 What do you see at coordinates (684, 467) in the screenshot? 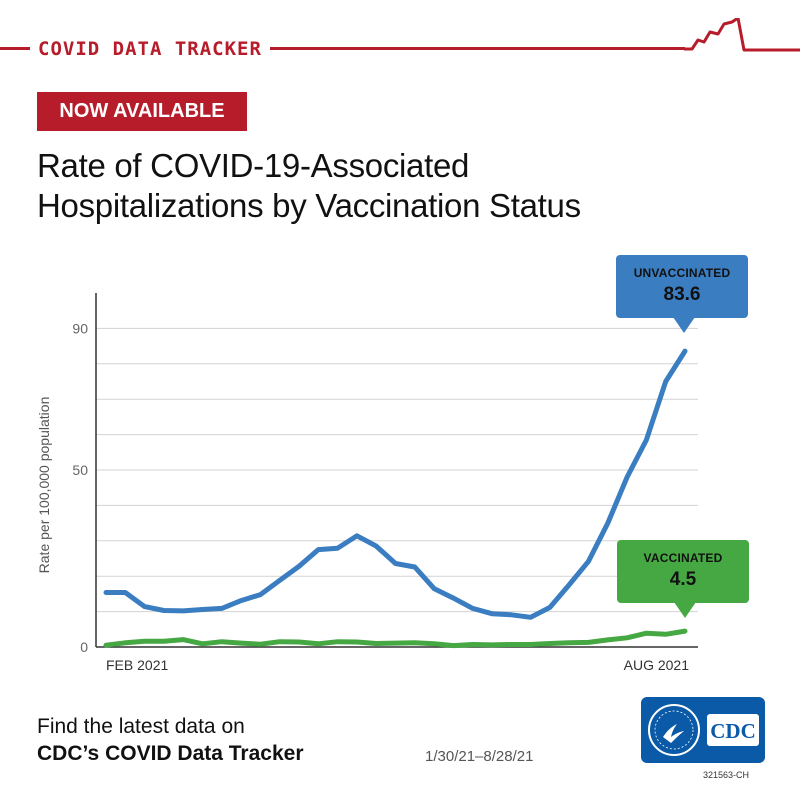
I see `callout-pointers` at bounding box center [684, 467].